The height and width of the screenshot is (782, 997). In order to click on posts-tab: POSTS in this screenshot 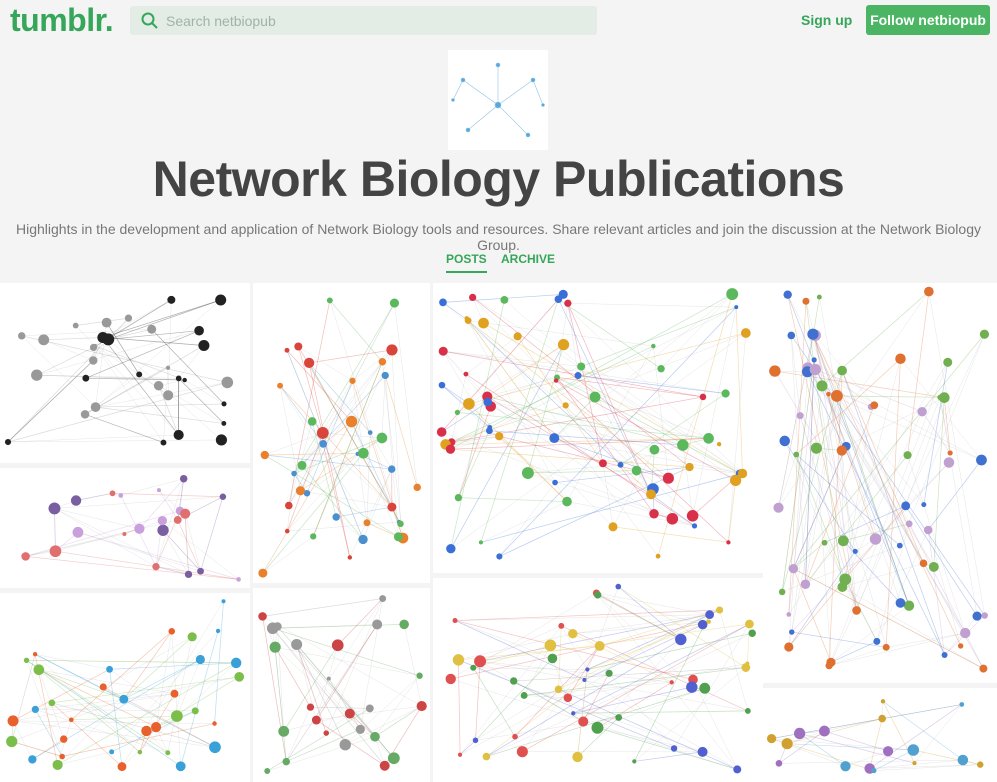, I will do `click(466, 262)`.